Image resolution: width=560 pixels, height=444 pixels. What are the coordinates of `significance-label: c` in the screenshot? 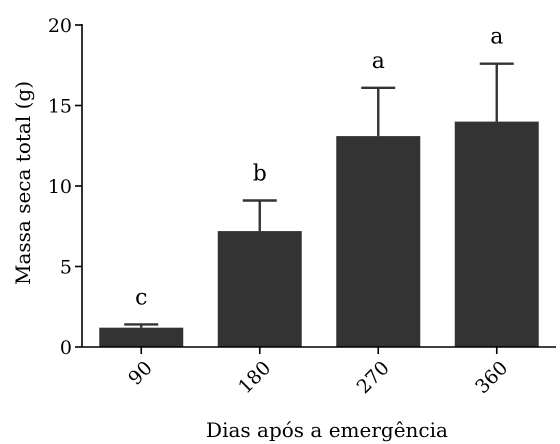 It's located at (141, 297).